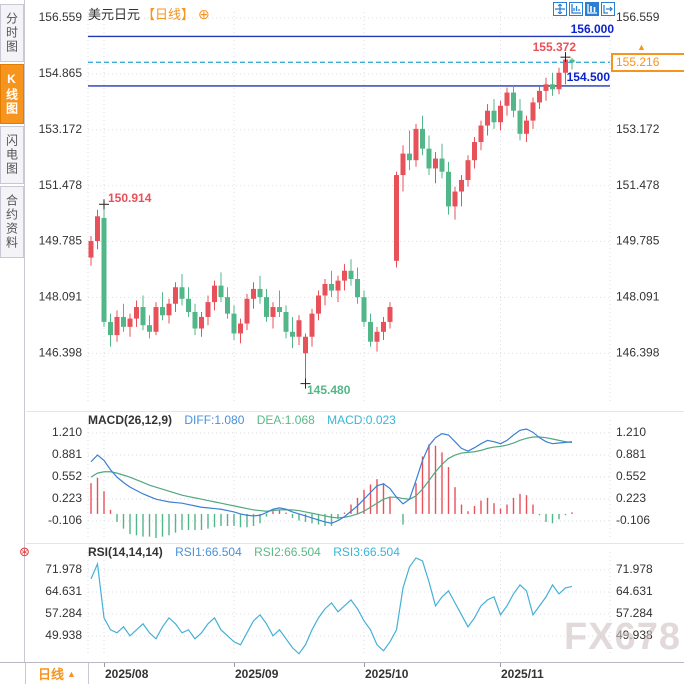 Image resolution: width=684 pixels, height=684 pixels. Describe the element at coordinates (608, 9) in the screenshot. I see `pop-out-icon` at that location.